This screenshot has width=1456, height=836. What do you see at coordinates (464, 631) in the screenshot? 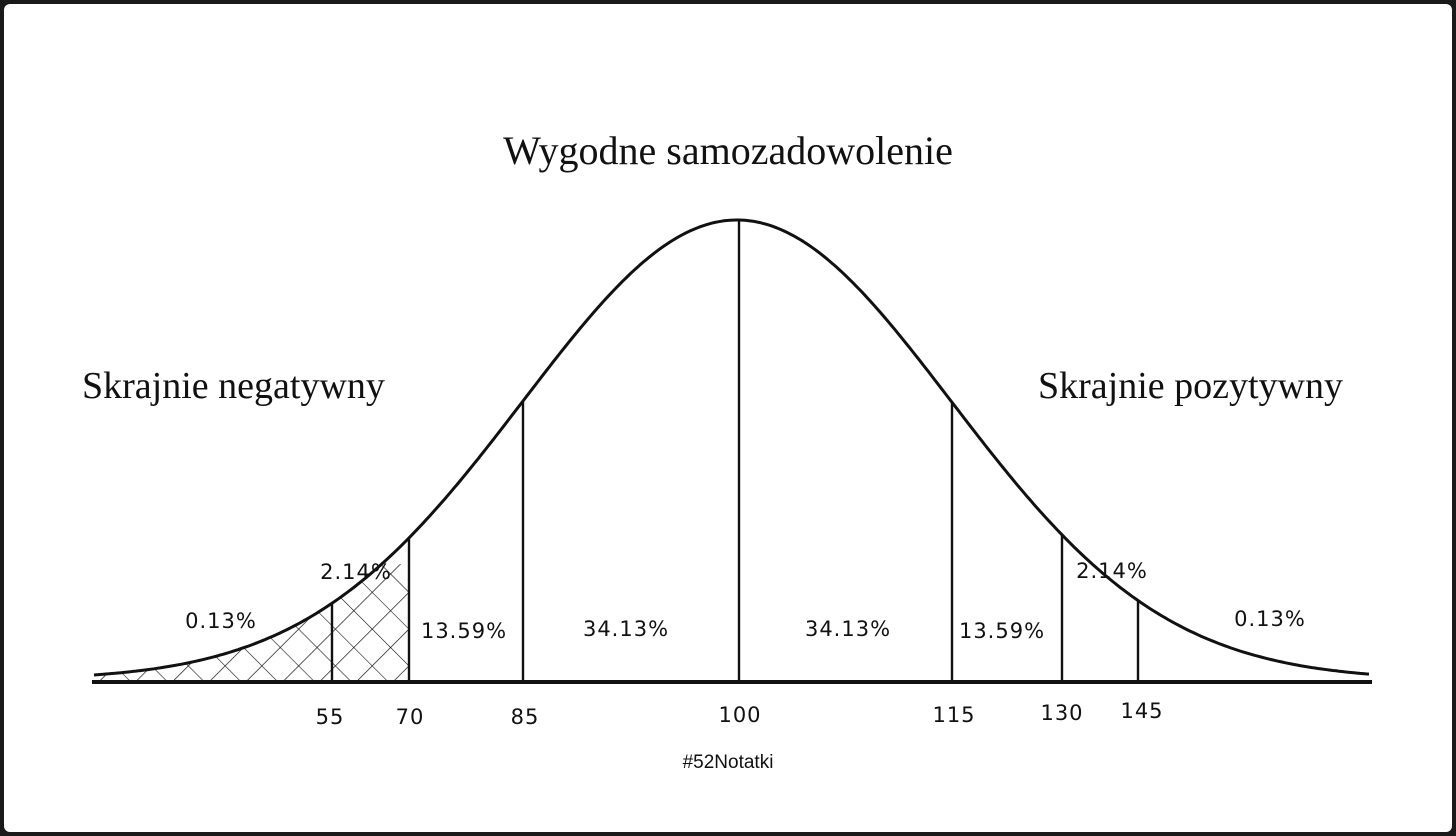
I see `left-inner-percent: 13.59%` at bounding box center [464, 631].